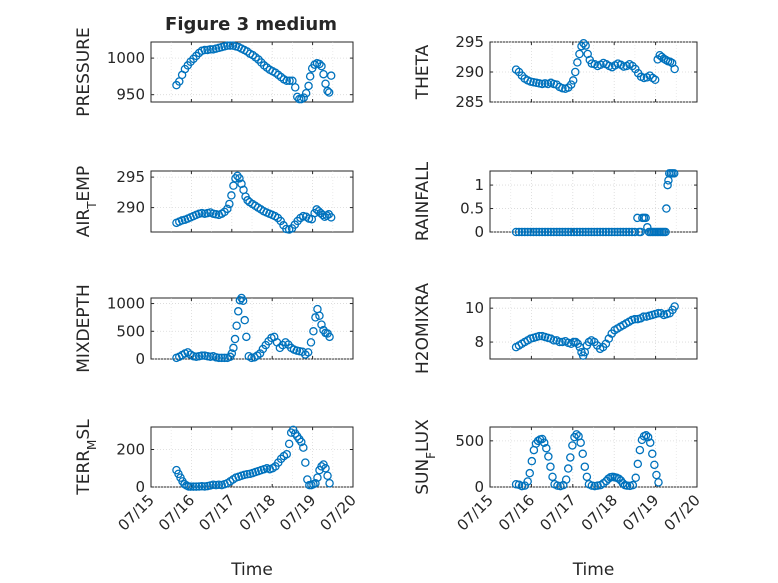 The height and width of the screenshot is (583, 778). What do you see at coordinates (475, 512) in the screenshot?
I see `x-tick-label: 07/15` at bounding box center [475, 512].